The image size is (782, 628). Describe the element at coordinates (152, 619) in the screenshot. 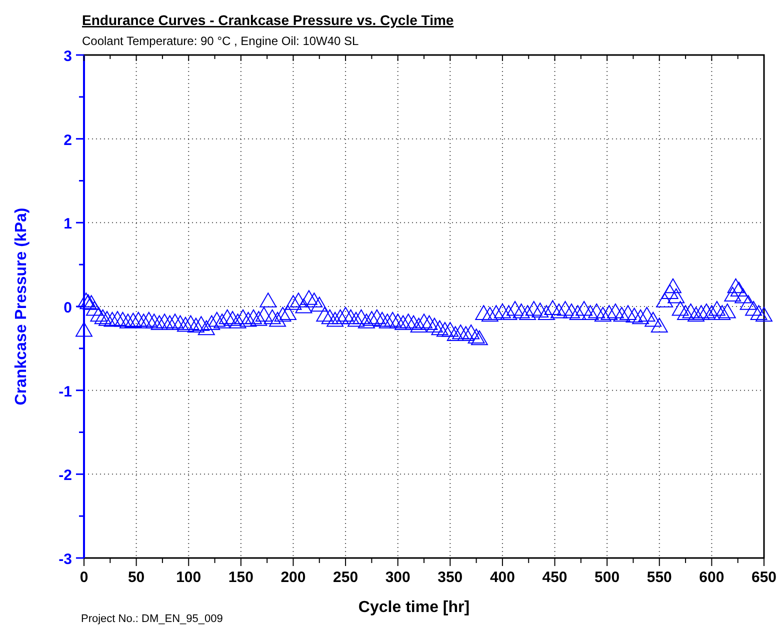

I see `text: Project No.: DM_EN_95_009` at that location.